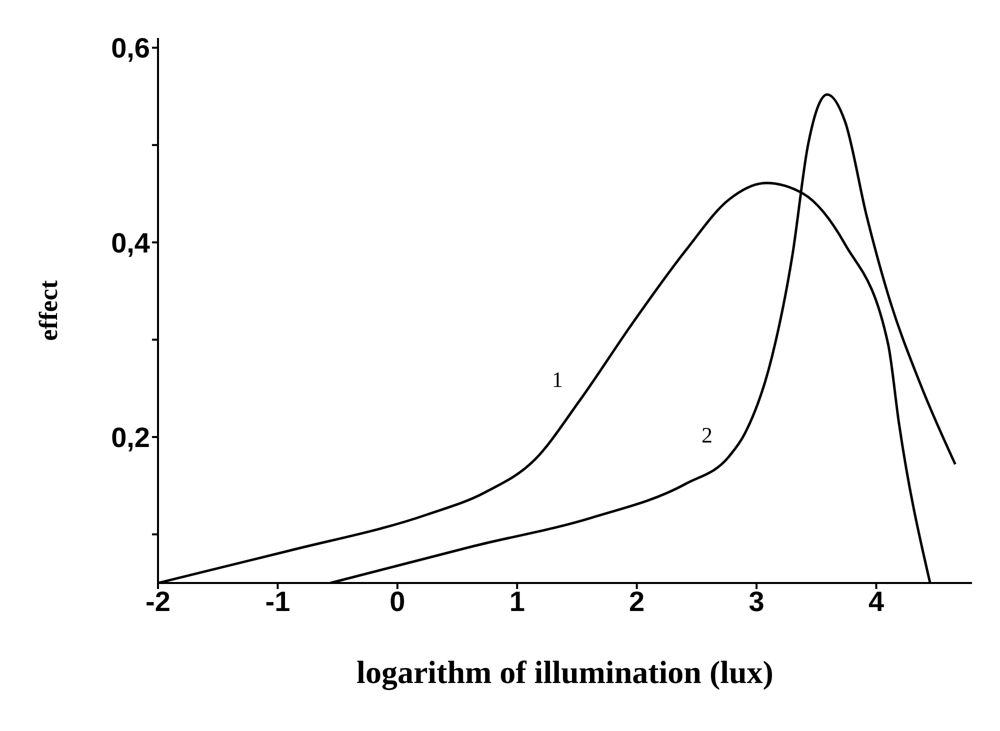 The width and height of the screenshot is (1000, 731). I want to click on series-label: 1, so click(557, 379).